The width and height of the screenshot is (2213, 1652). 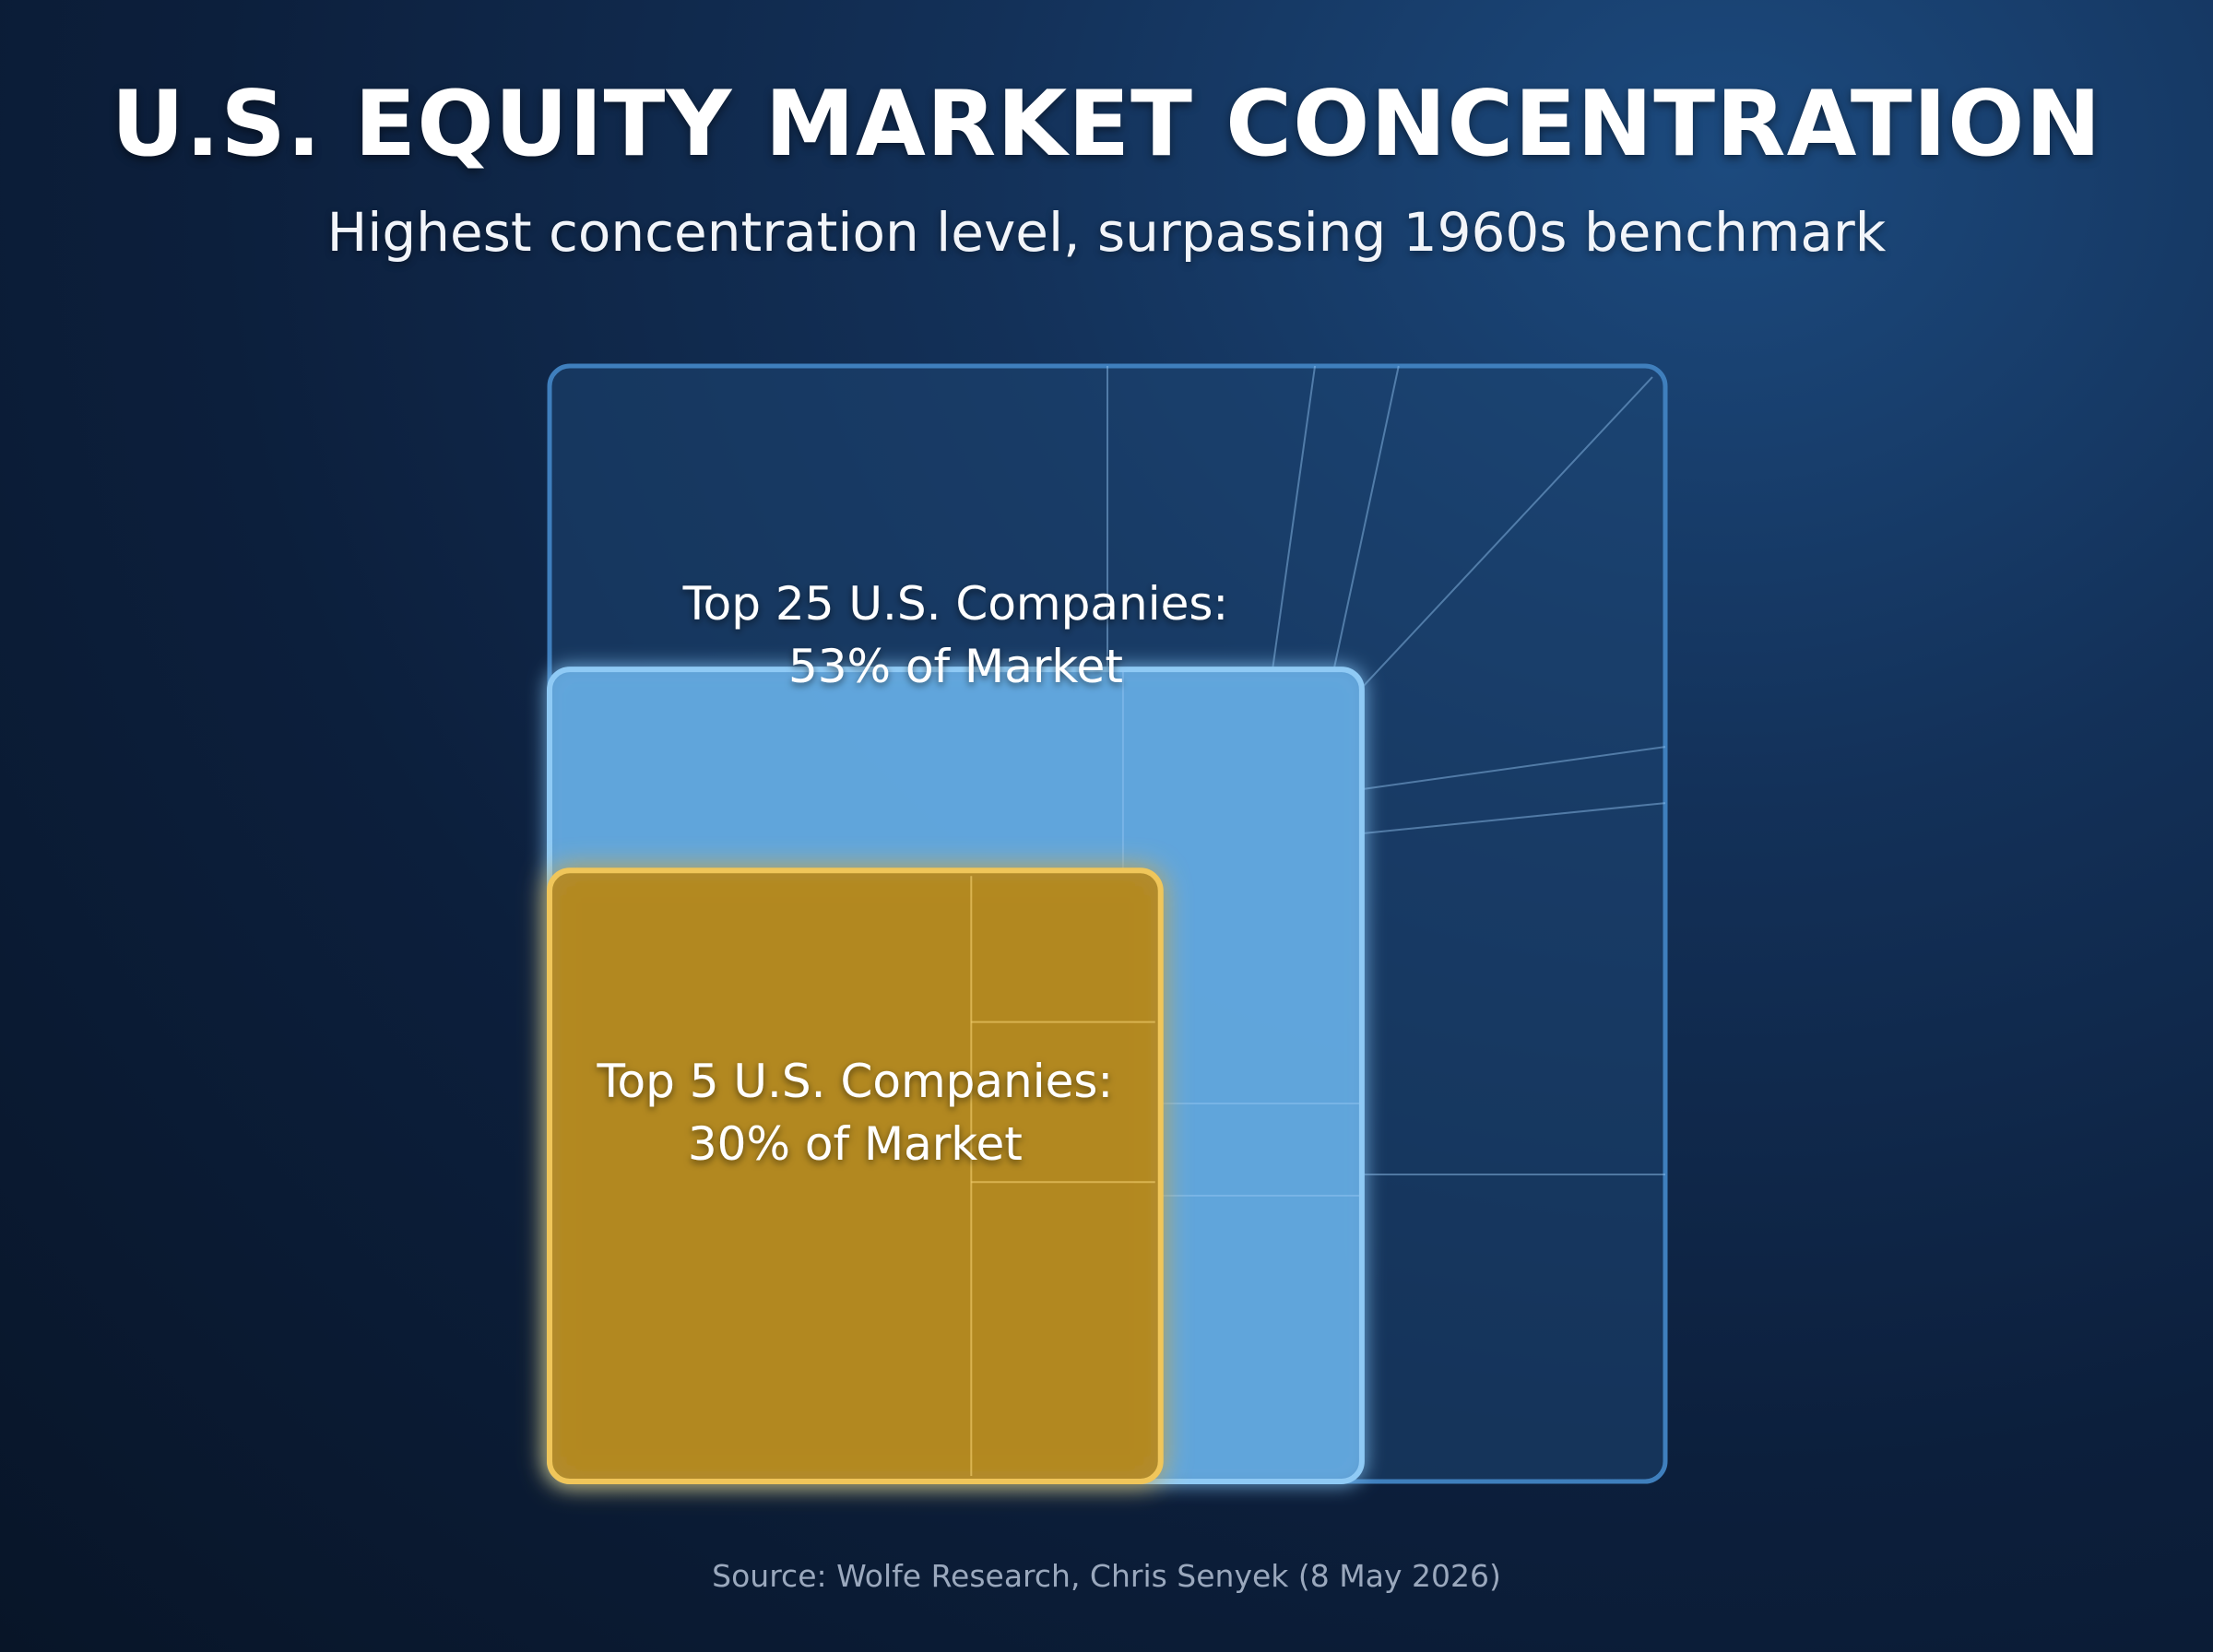 I want to click on top5-label: 30% of Market, so click(x=855, y=1144).